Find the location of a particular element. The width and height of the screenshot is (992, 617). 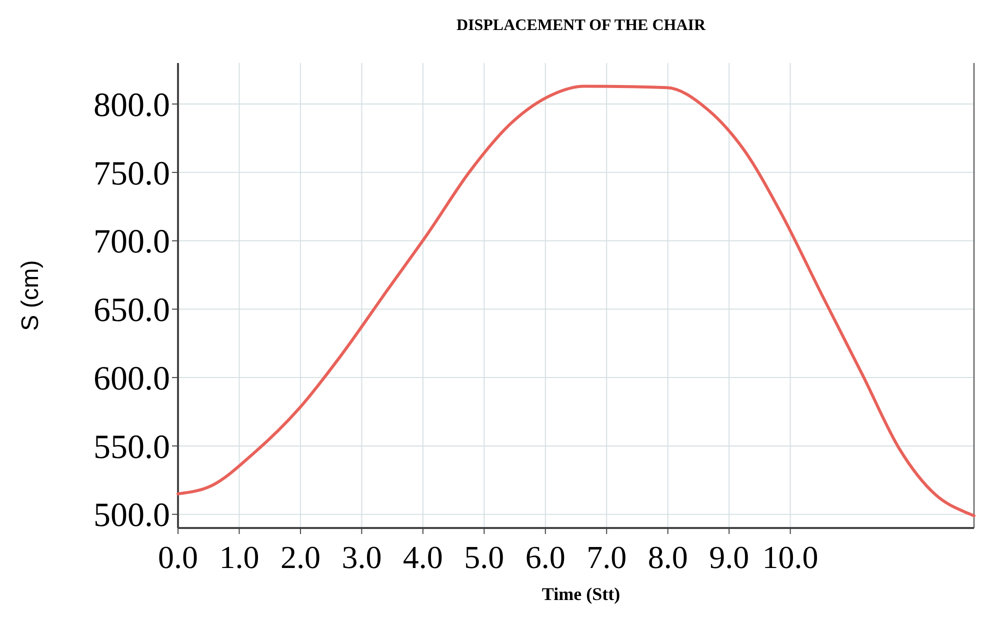

x-tick-label: 5.0 is located at coordinates (484, 557).